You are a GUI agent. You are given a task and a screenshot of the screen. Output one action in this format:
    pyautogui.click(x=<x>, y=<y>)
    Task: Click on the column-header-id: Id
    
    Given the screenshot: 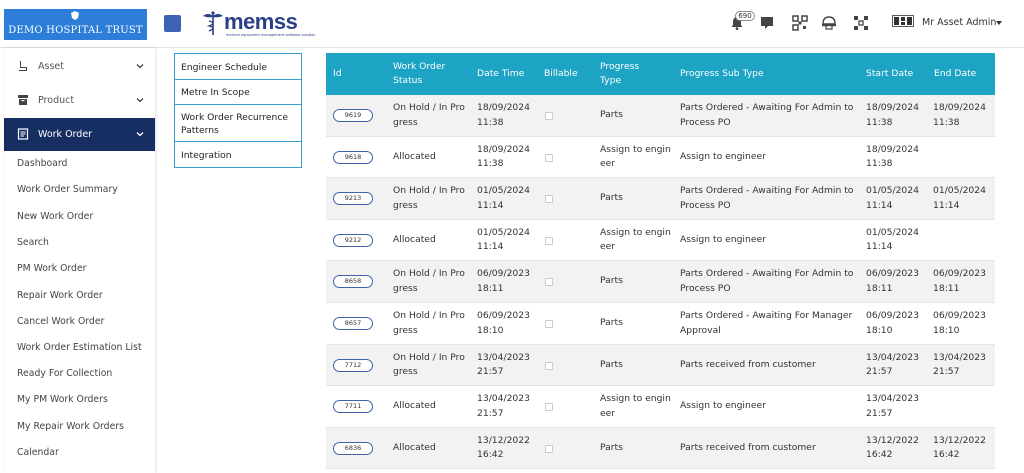 What is the action you would take?
    pyautogui.click(x=337, y=73)
    